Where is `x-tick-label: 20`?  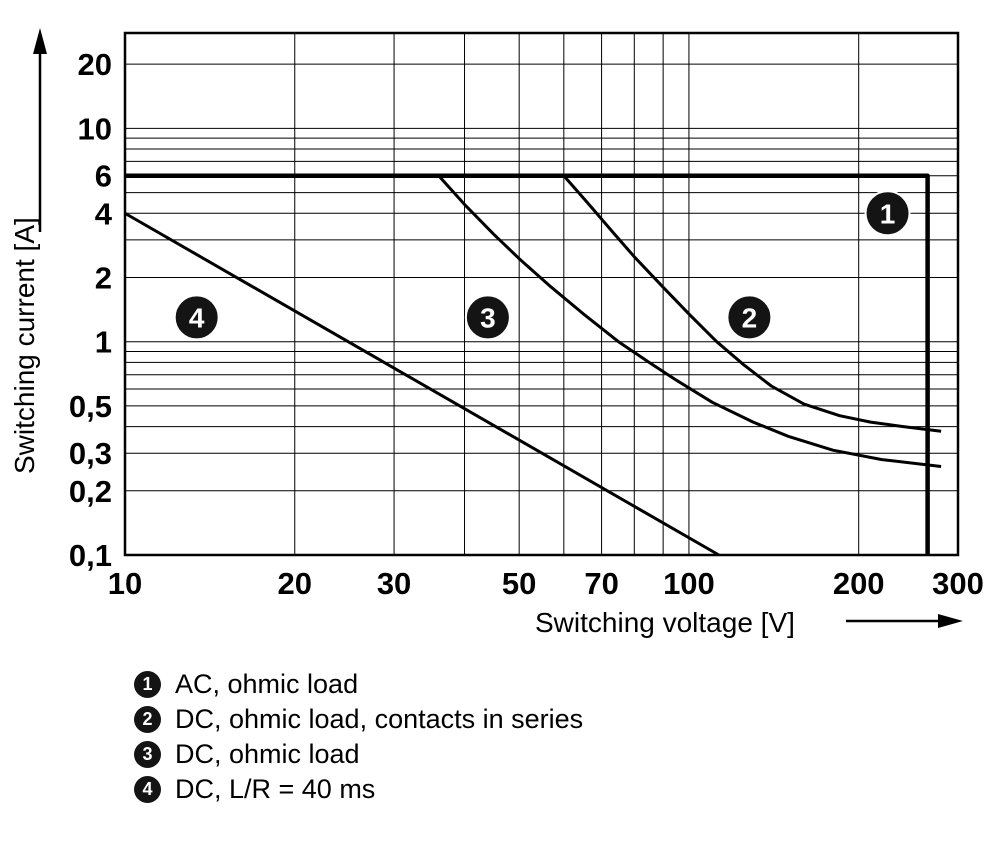 x-tick-label: 20 is located at coordinates (295, 583).